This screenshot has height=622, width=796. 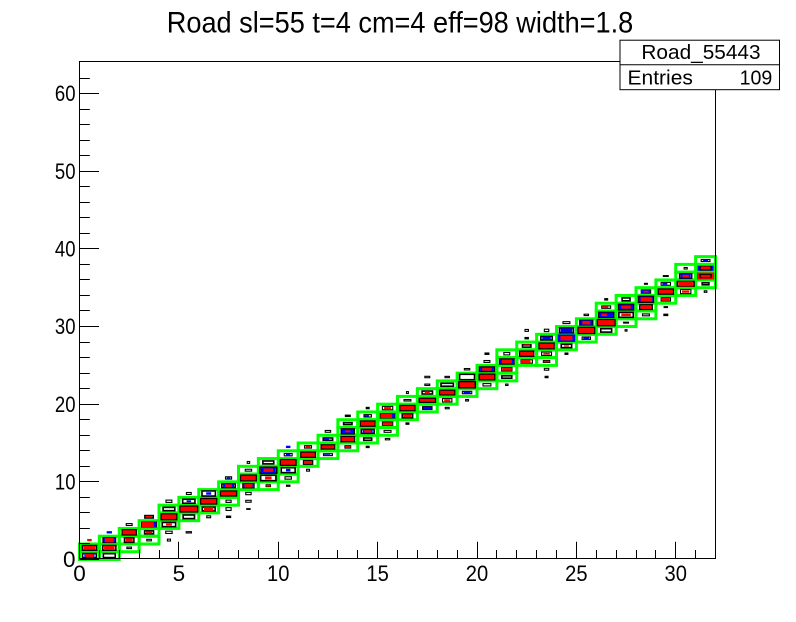 What do you see at coordinates (65, 171) in the screenshot?
I see `svg-text: 50` at bounding box center [65, 171].